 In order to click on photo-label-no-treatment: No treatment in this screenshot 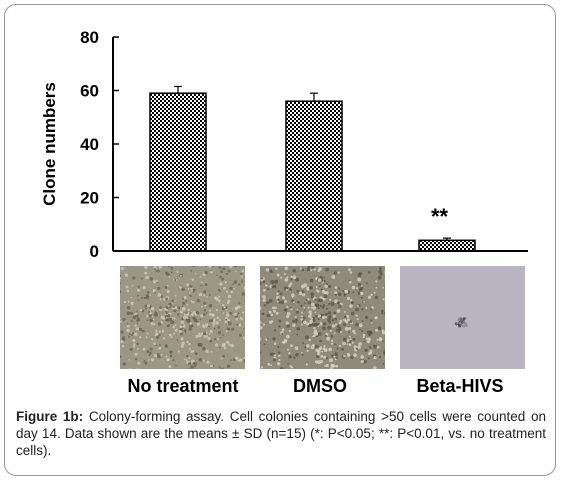, I will do `click(183, 386)`.